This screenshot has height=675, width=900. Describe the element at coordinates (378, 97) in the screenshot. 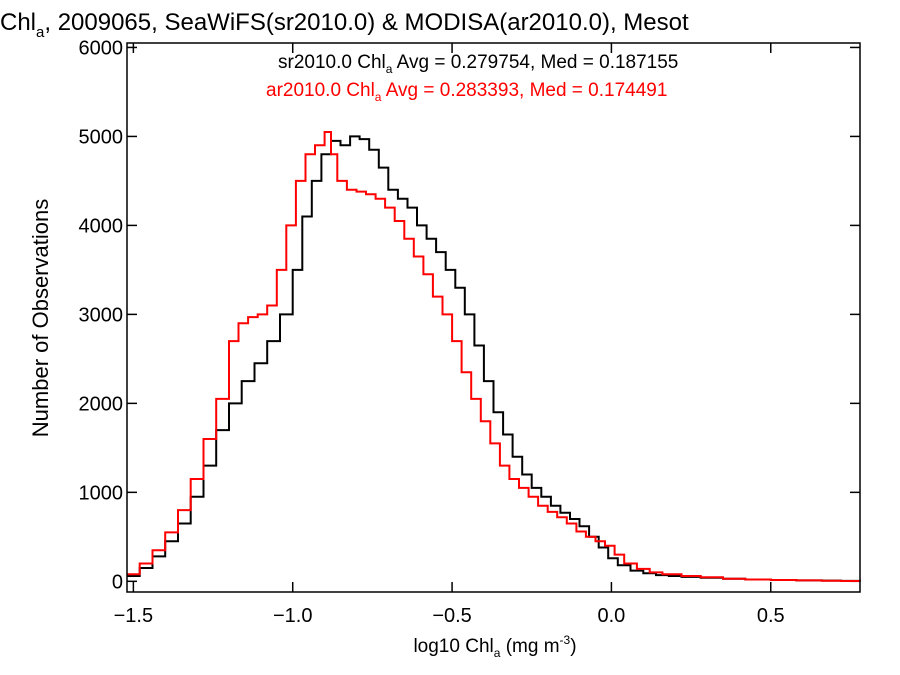

I see `legend-ar2010-subscript: a` at that location.